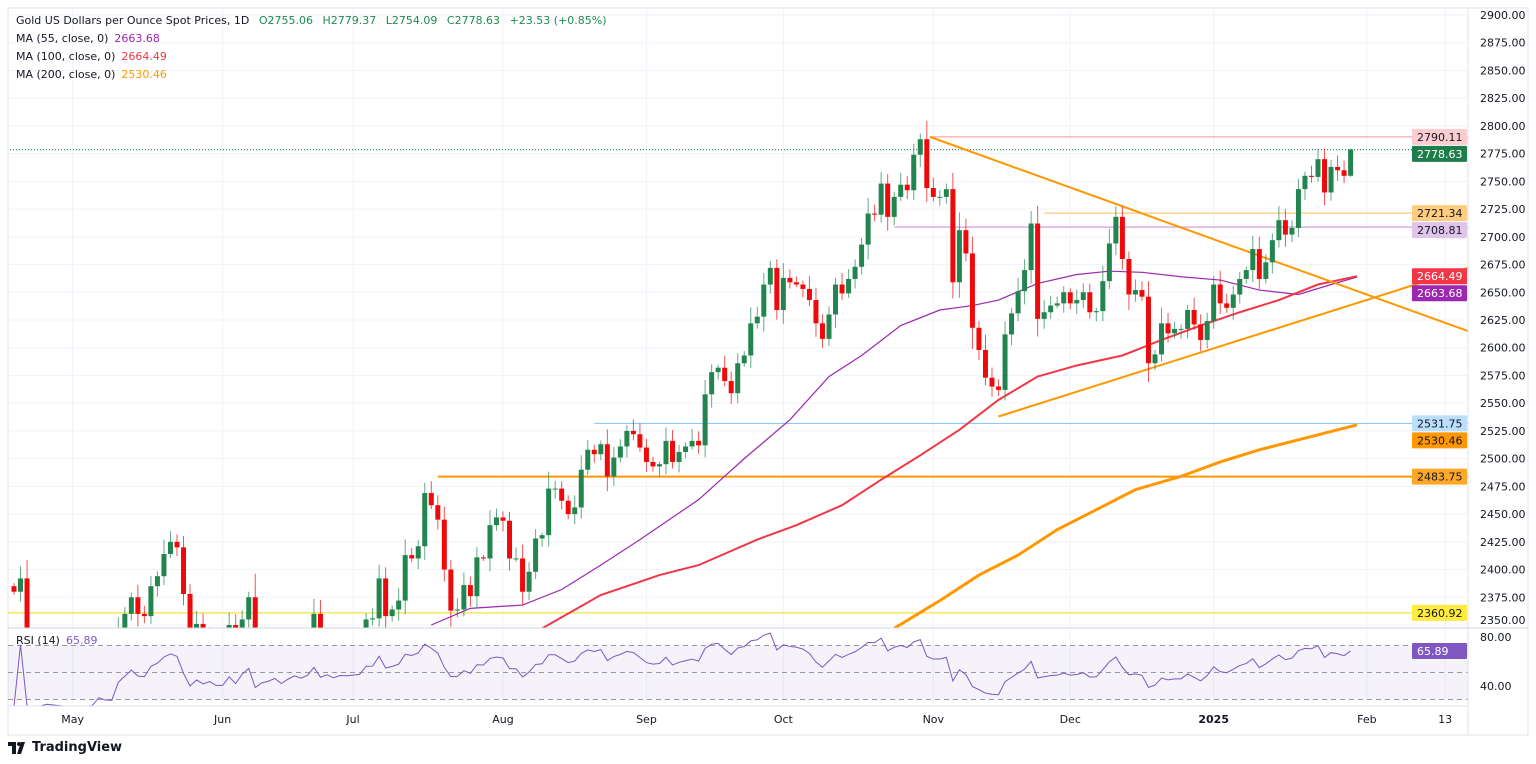 The width and height of the screenshot is (1536, 764). I want to click on trend-lines, so click(1198, 276).